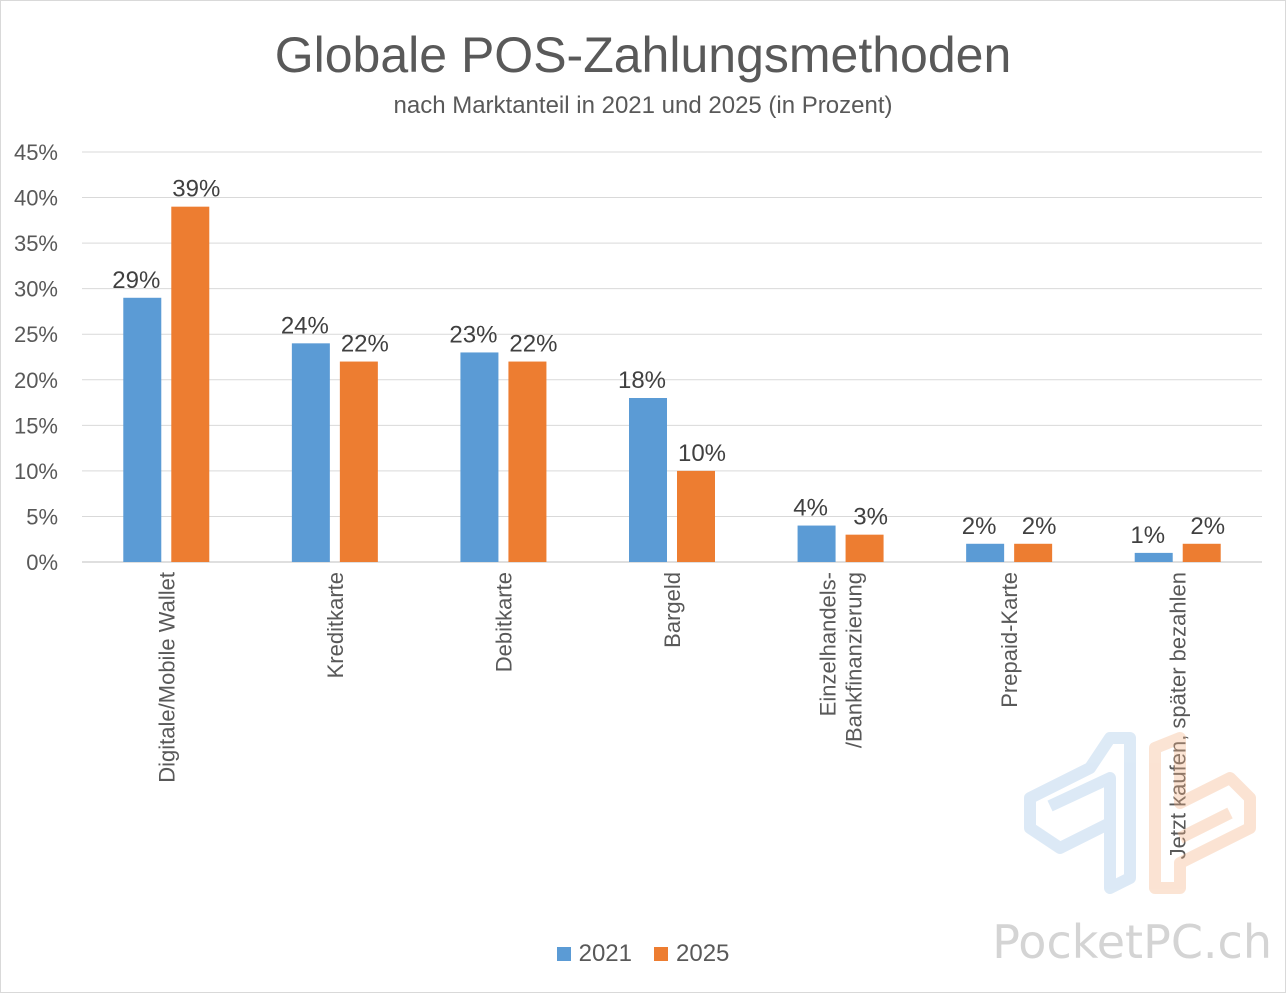 The image size is (1286, 993). Describe the element at coordinates (1132, 942) in the screenshot. I see `watermark-text: PocketPC.ch` at that location.